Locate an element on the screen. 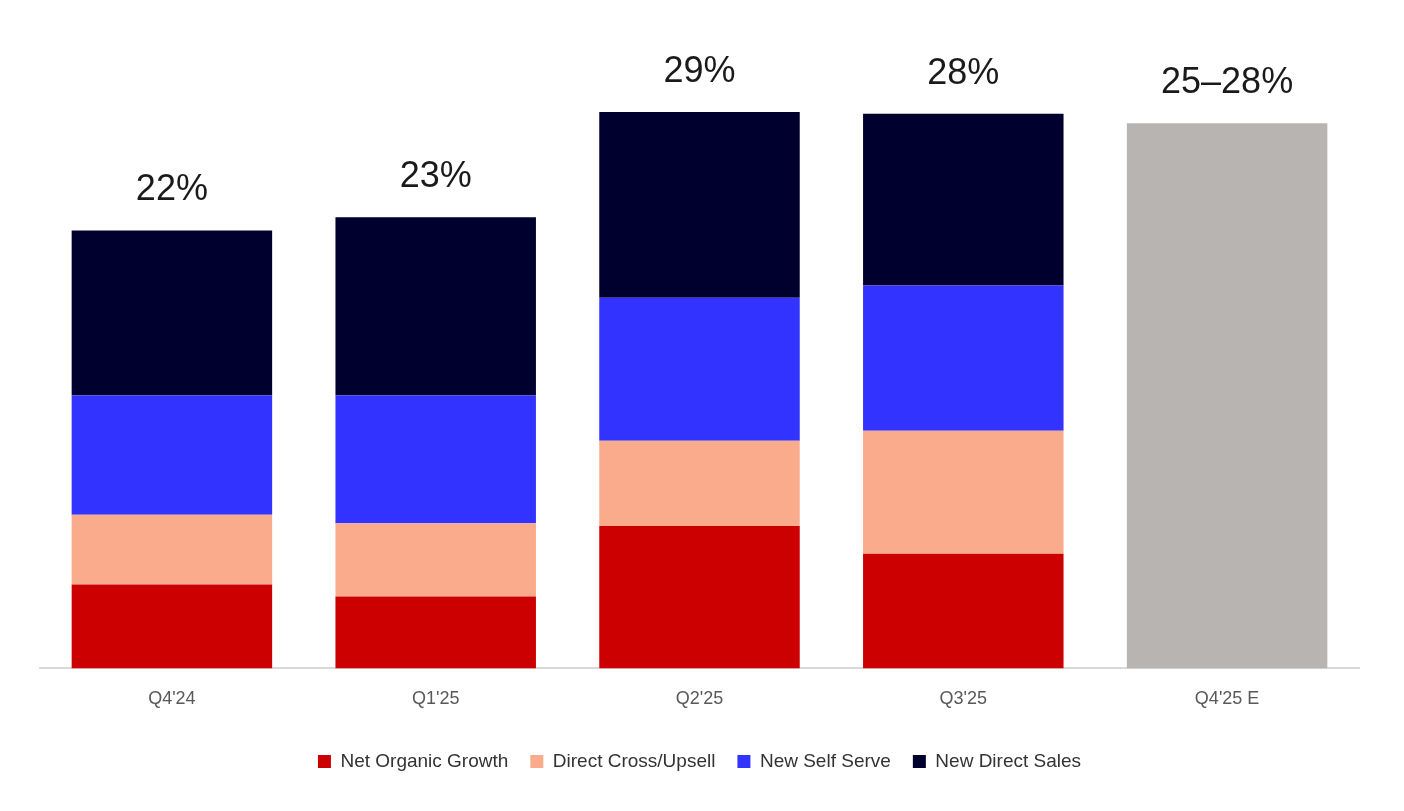  annotation: 23% is located at coordinates (435, 175).